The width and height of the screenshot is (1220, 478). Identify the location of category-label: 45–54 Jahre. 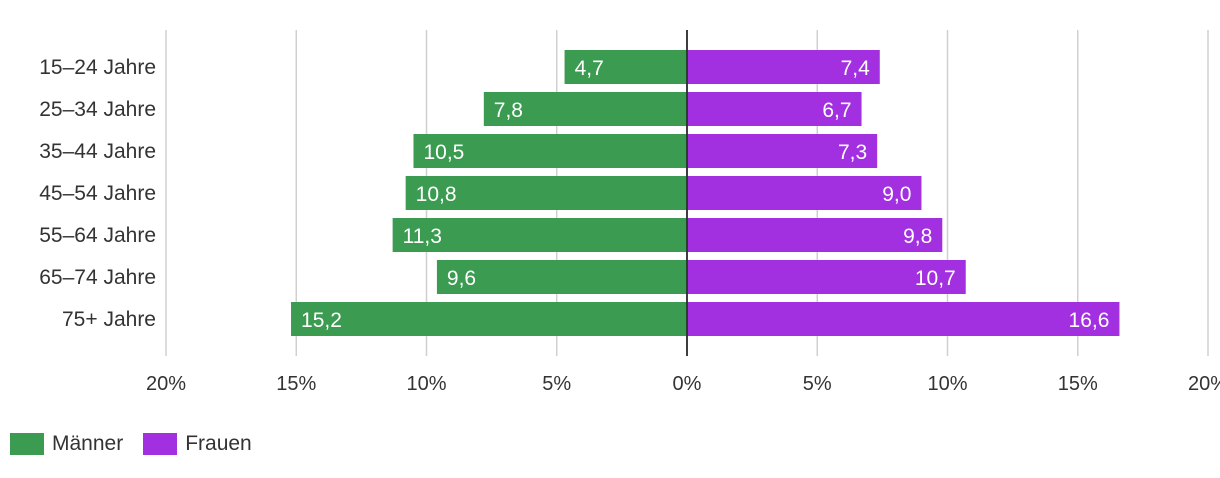
(97, 193).